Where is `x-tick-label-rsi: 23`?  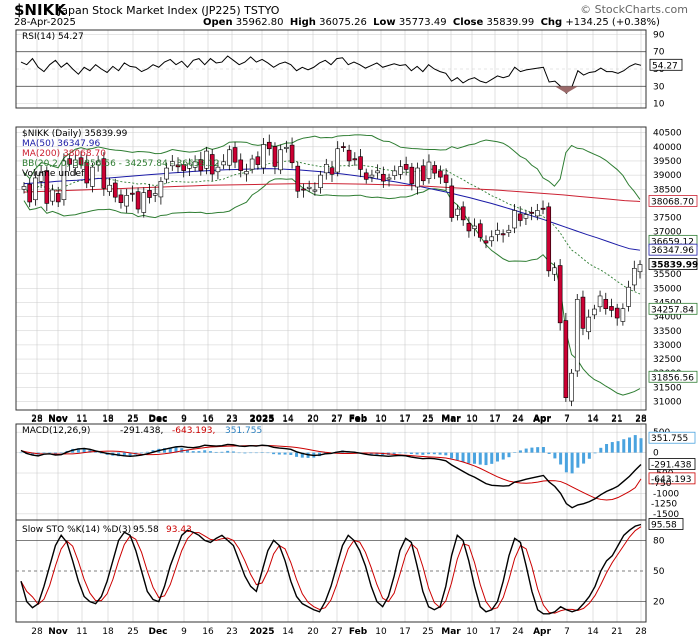 x-tick-label-rsi: 23 is located at coordinates (231, 420).